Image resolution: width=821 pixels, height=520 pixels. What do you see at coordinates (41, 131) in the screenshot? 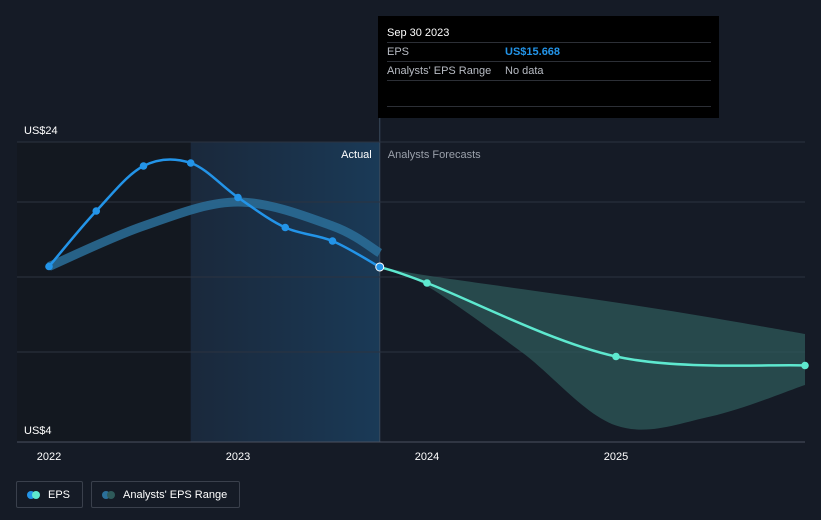
I see `y-label-top: US$24` at bounding box center [41, 131].